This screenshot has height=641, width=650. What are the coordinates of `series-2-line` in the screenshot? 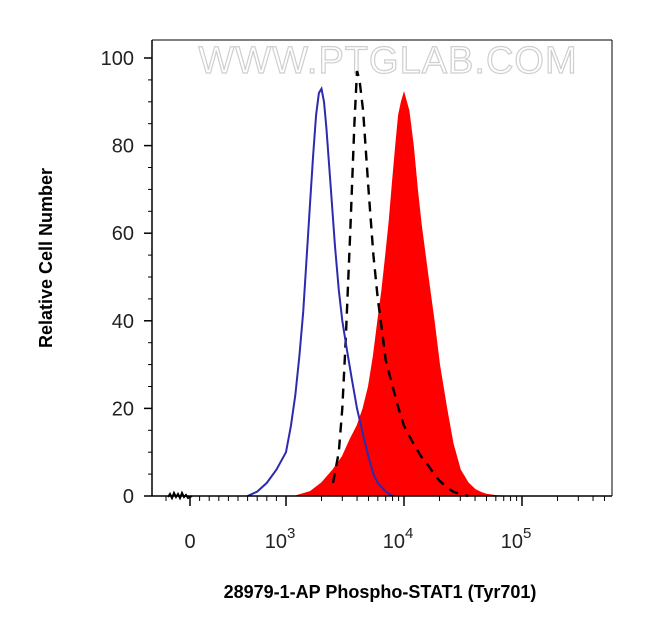 It's located at (320, 291).